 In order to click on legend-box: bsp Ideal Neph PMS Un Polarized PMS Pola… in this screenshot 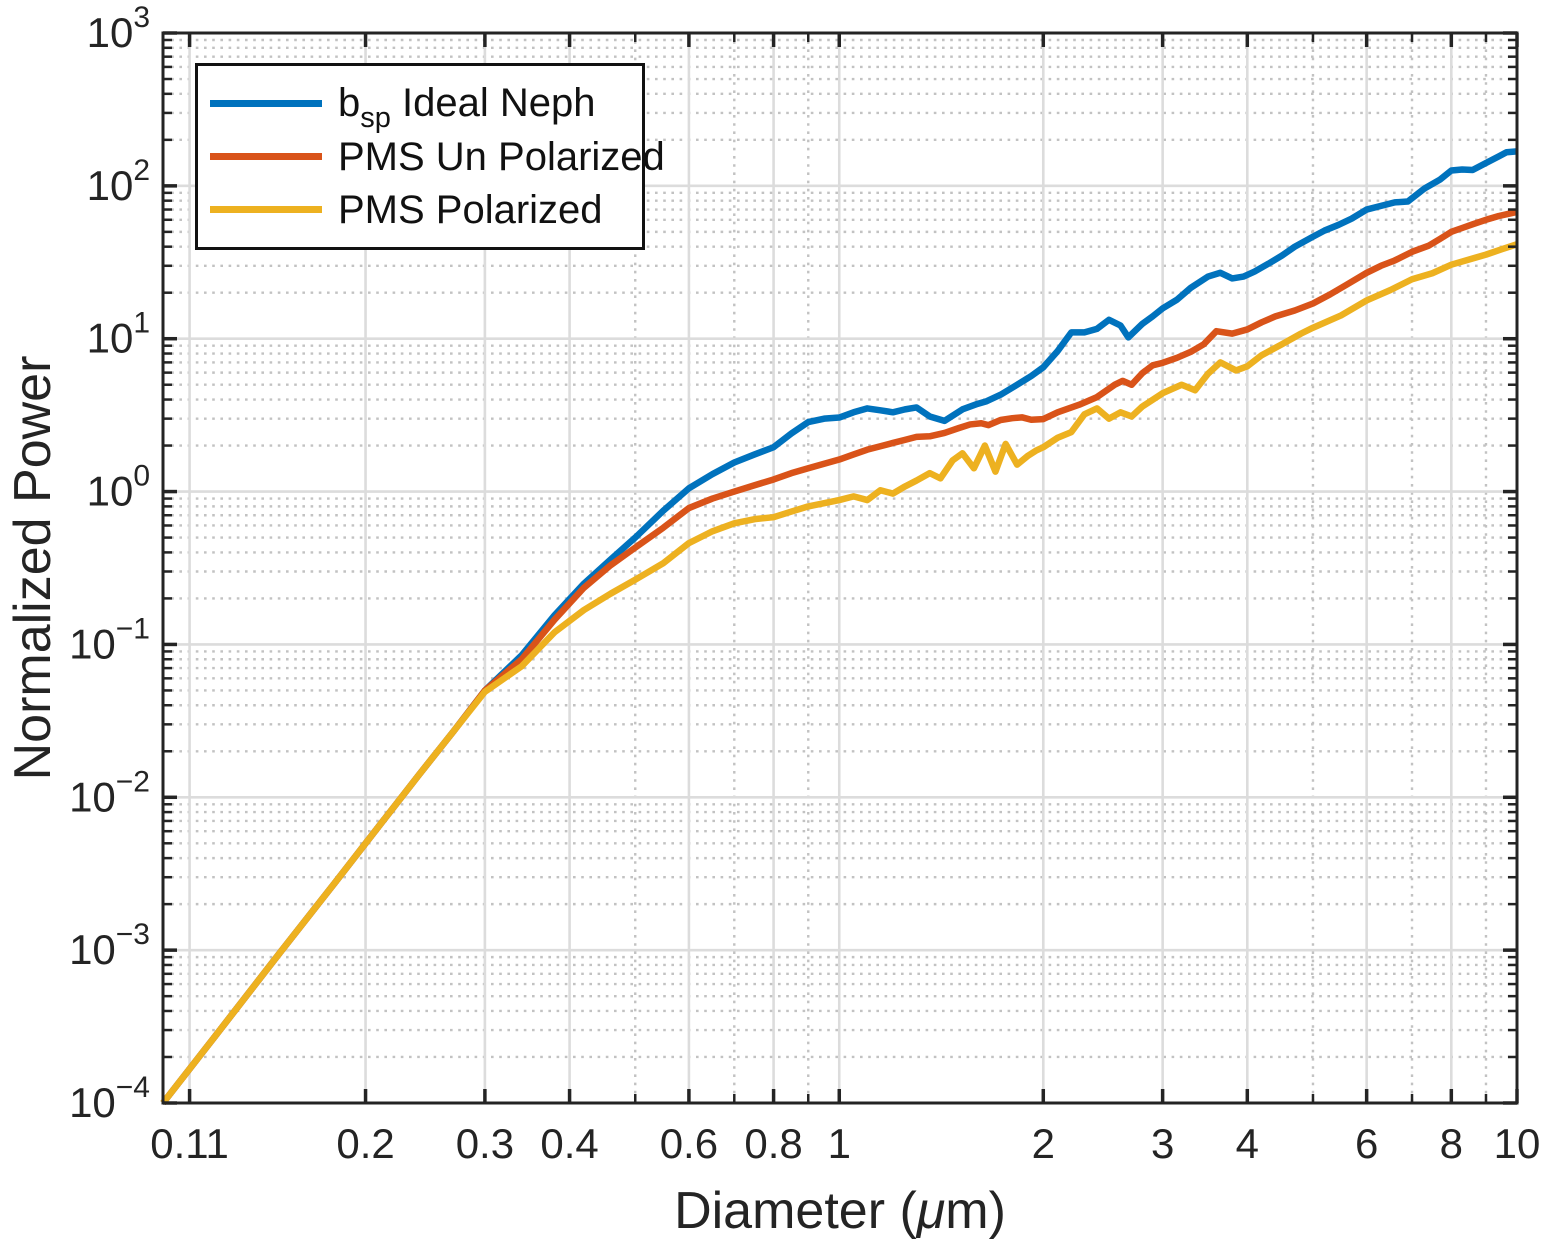, I will do `click(430, 156)`.